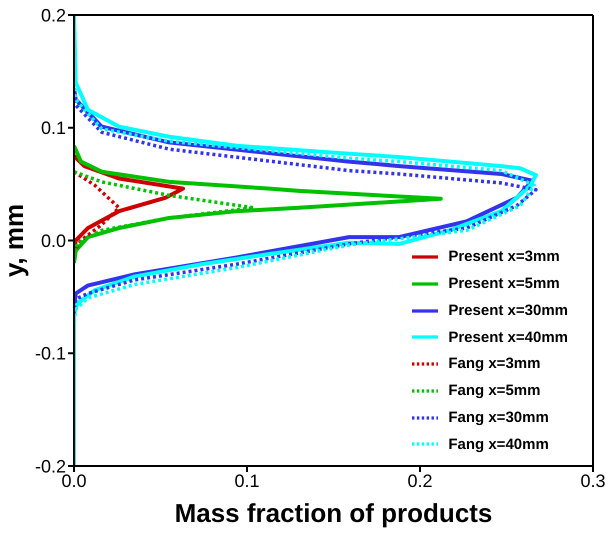 The height and width of the screenshot is (538, 608). Describe the element at coordinates (508, 310) in the screenshot. I see `legend-label: Present x=30mm` at that location.